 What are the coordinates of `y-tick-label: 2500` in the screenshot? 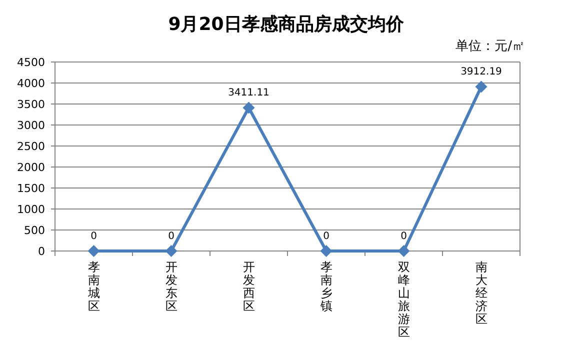 It's located at (31, 146).